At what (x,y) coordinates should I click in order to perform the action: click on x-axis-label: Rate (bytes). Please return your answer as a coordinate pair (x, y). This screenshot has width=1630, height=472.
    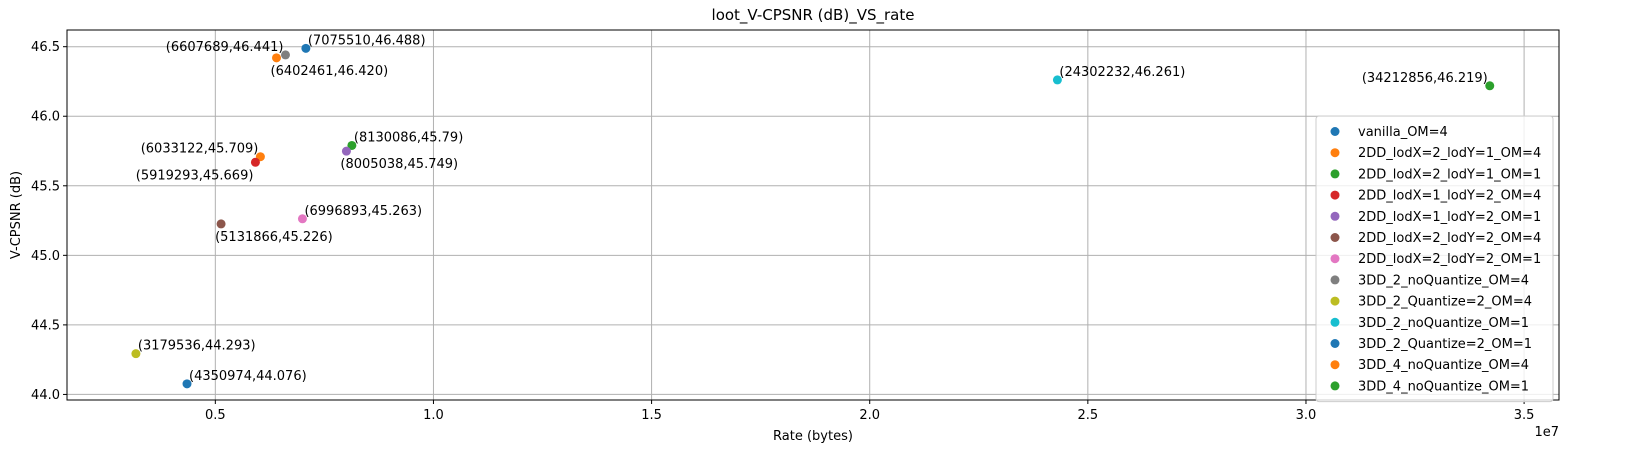
    Looking at the image, I should click on (813, 436).